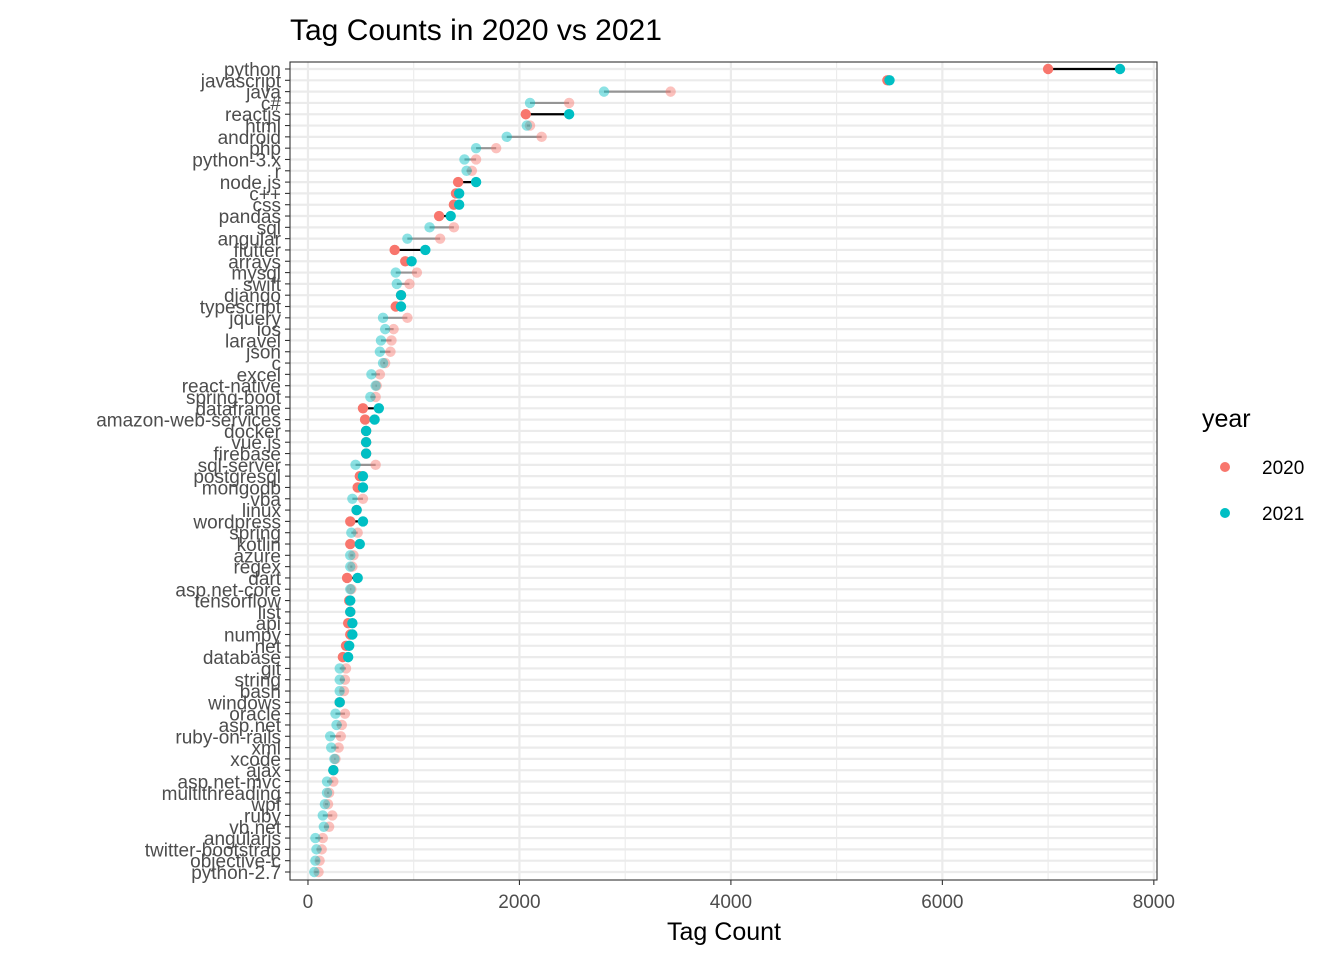 The width and height of the screenshot is (1344, 960). I want to click on point-2020-laravel, so click(391, 340).